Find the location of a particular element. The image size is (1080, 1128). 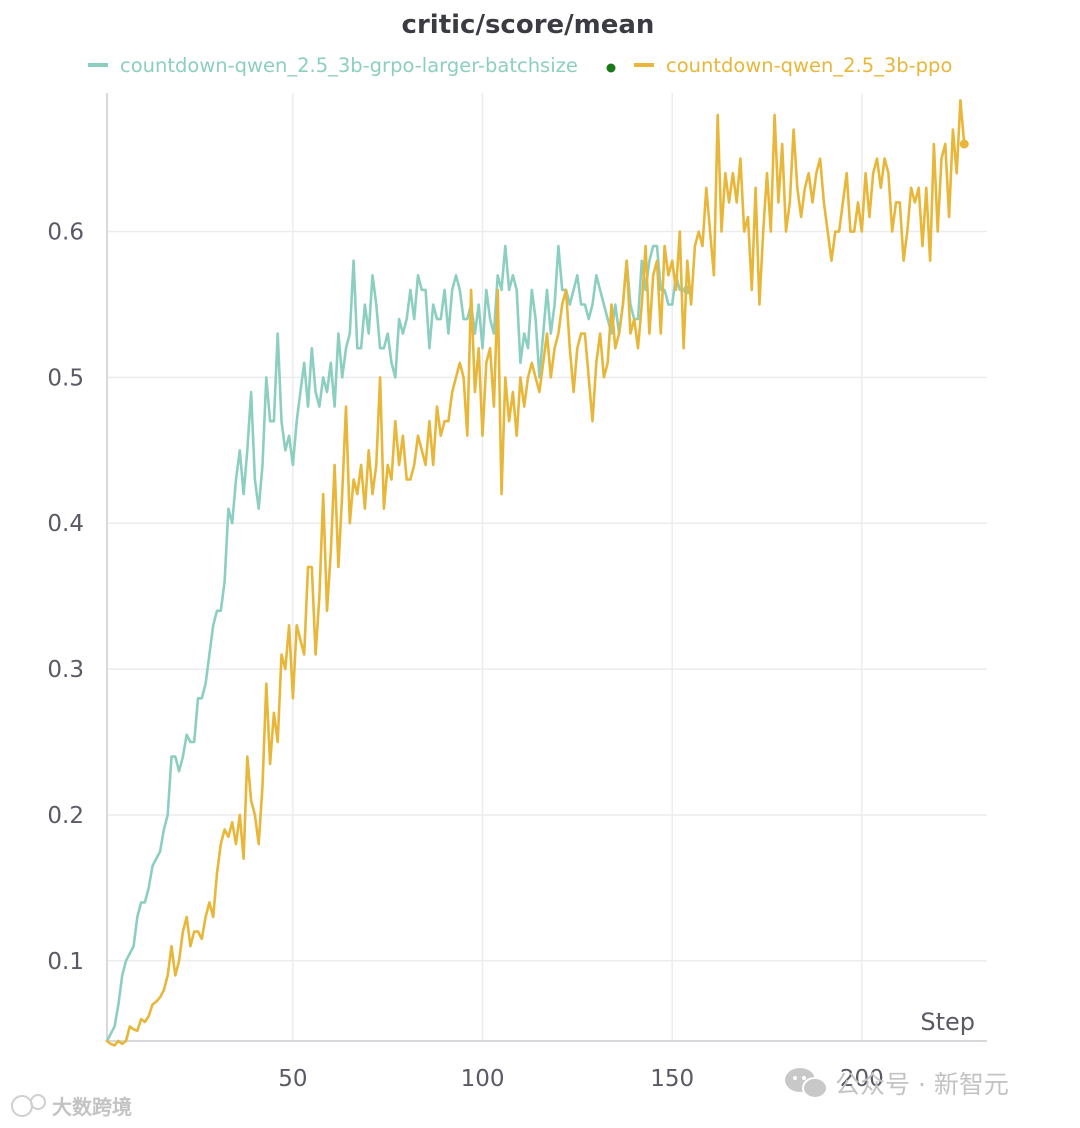

legend-label-ppo: countdown-qwen_2.5_3b-ppo is located at coordinates (809, 65).